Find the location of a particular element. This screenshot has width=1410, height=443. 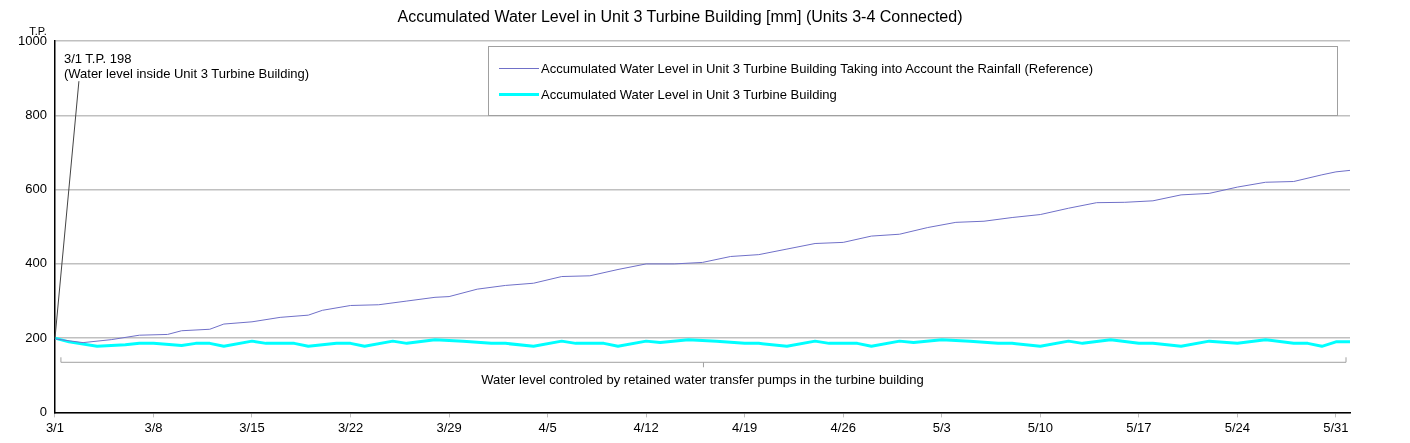

y-tick-label: 600 is located at coordinates (36, 189).